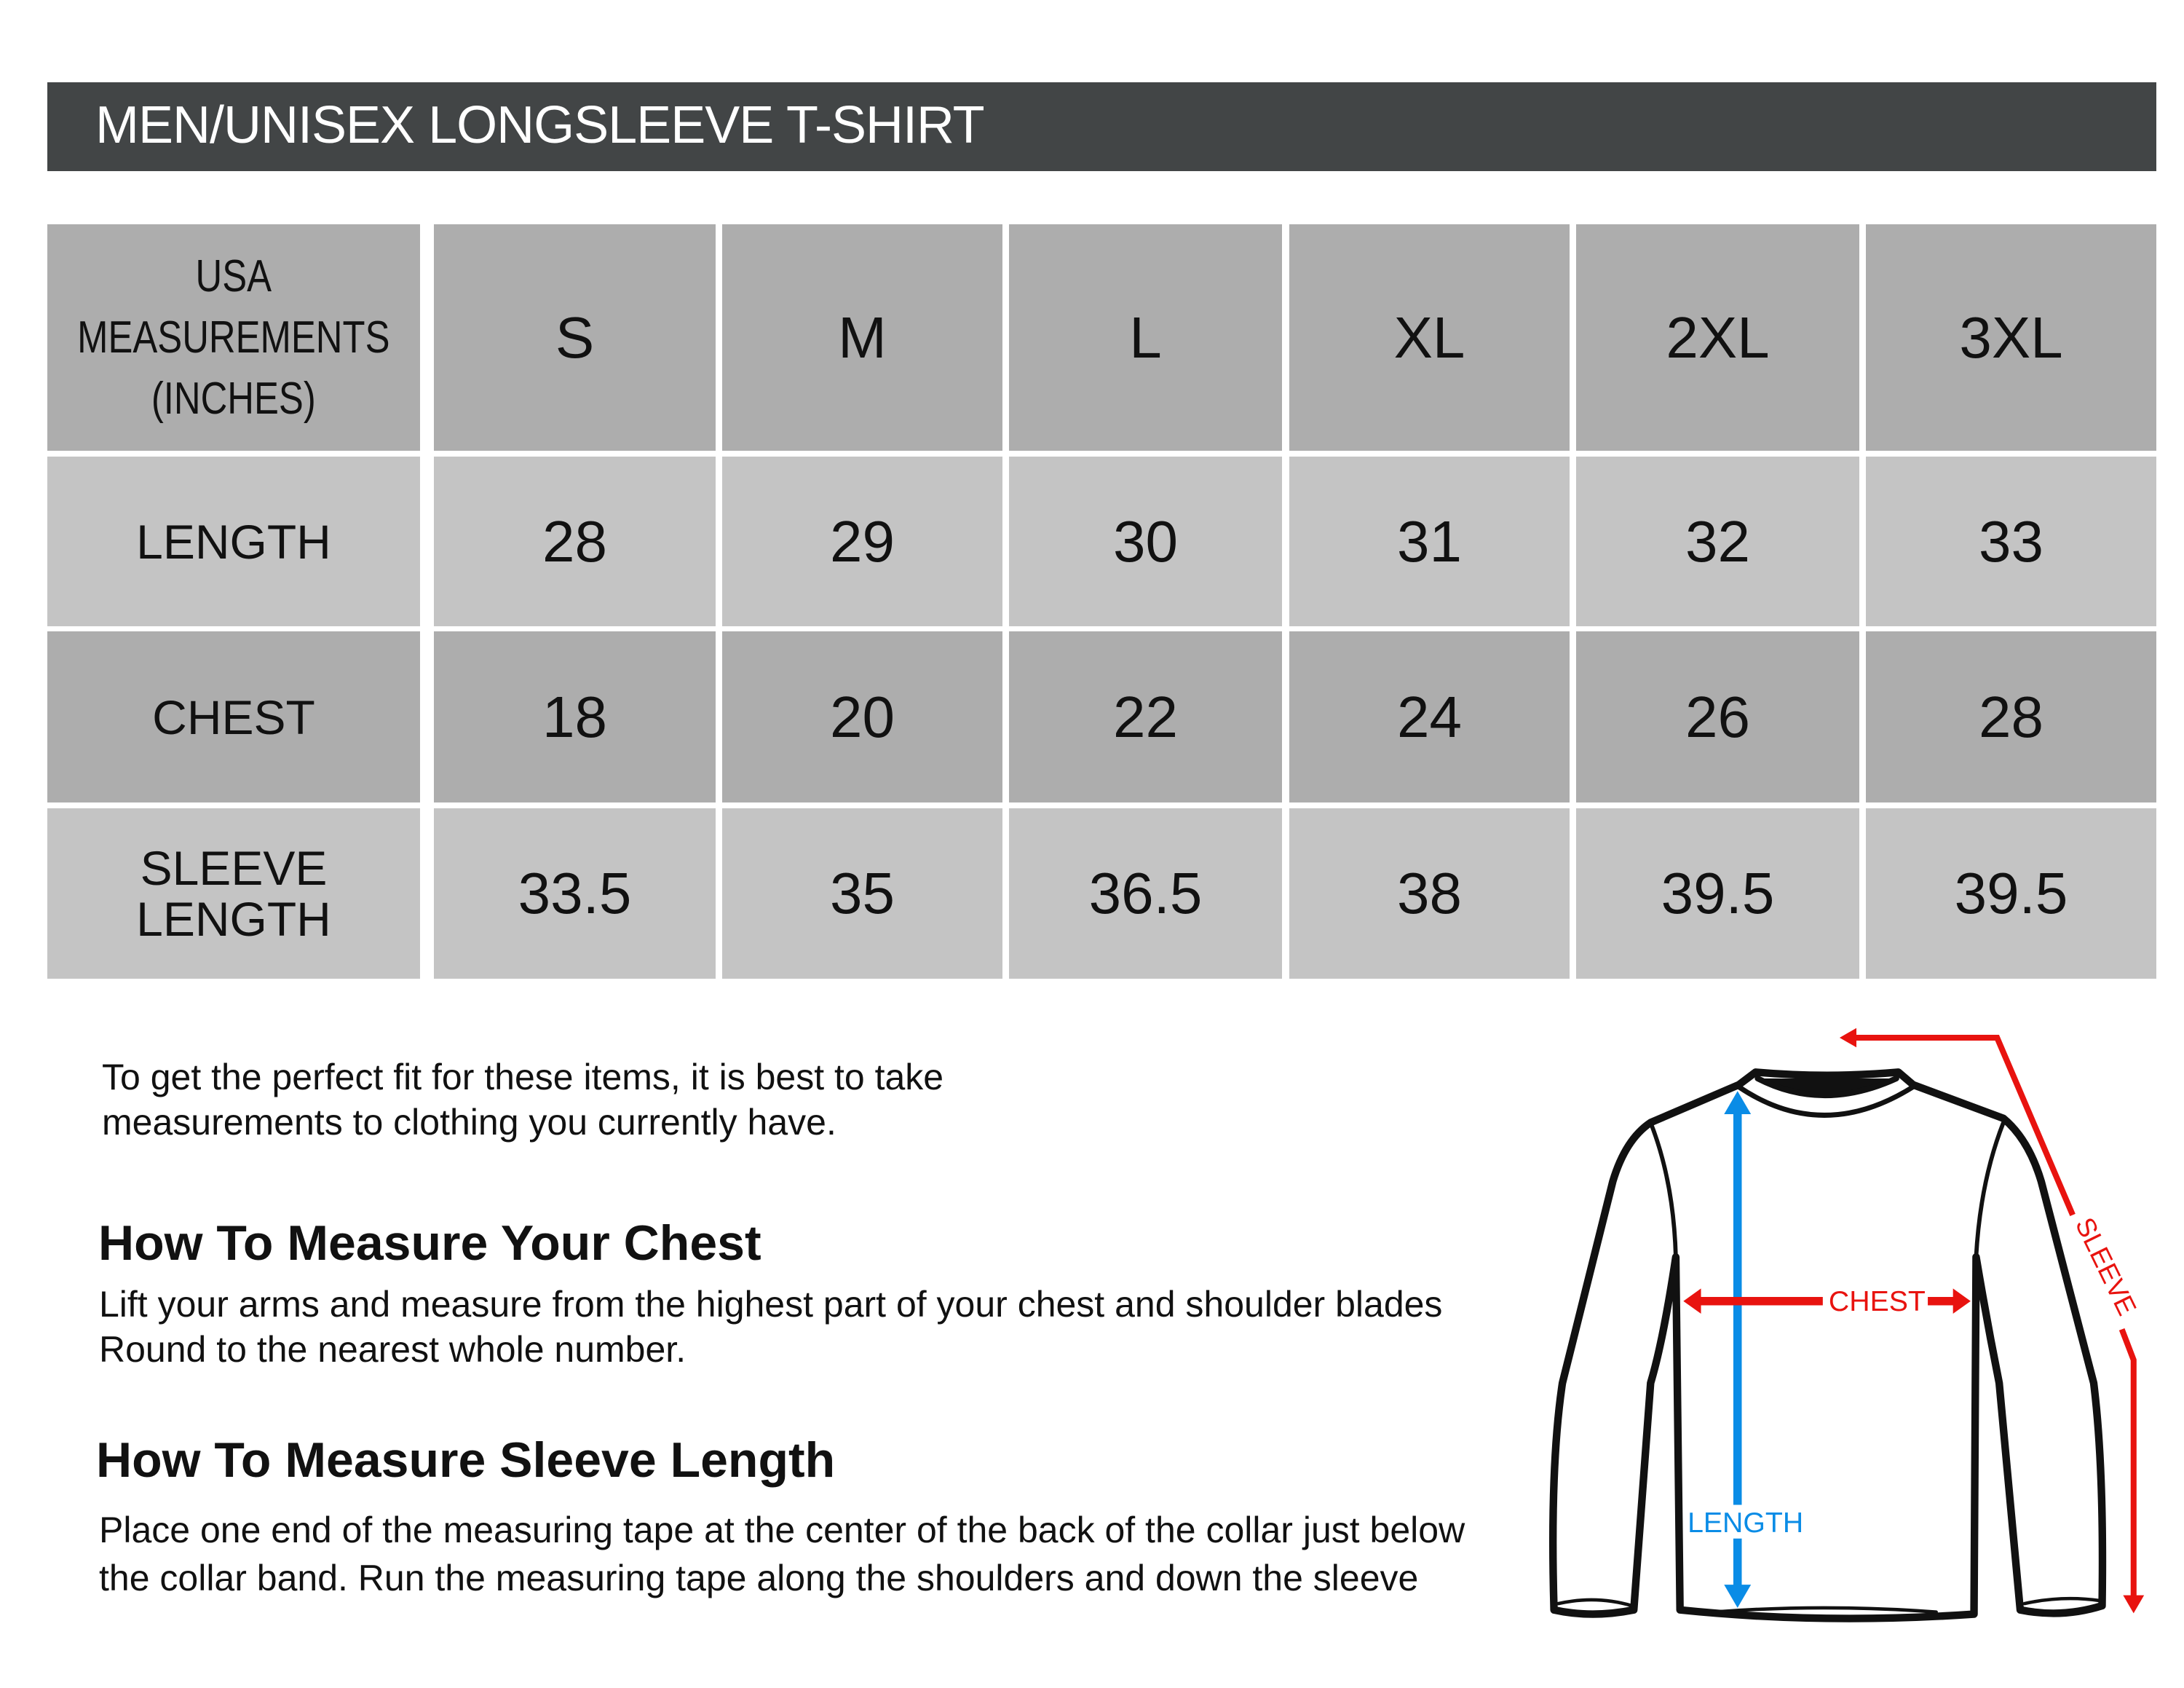 The image size is (2184, 1688). I want to click on corner-header-cell: USA MEASUREMENTS (INCHES), so click(233, 337).